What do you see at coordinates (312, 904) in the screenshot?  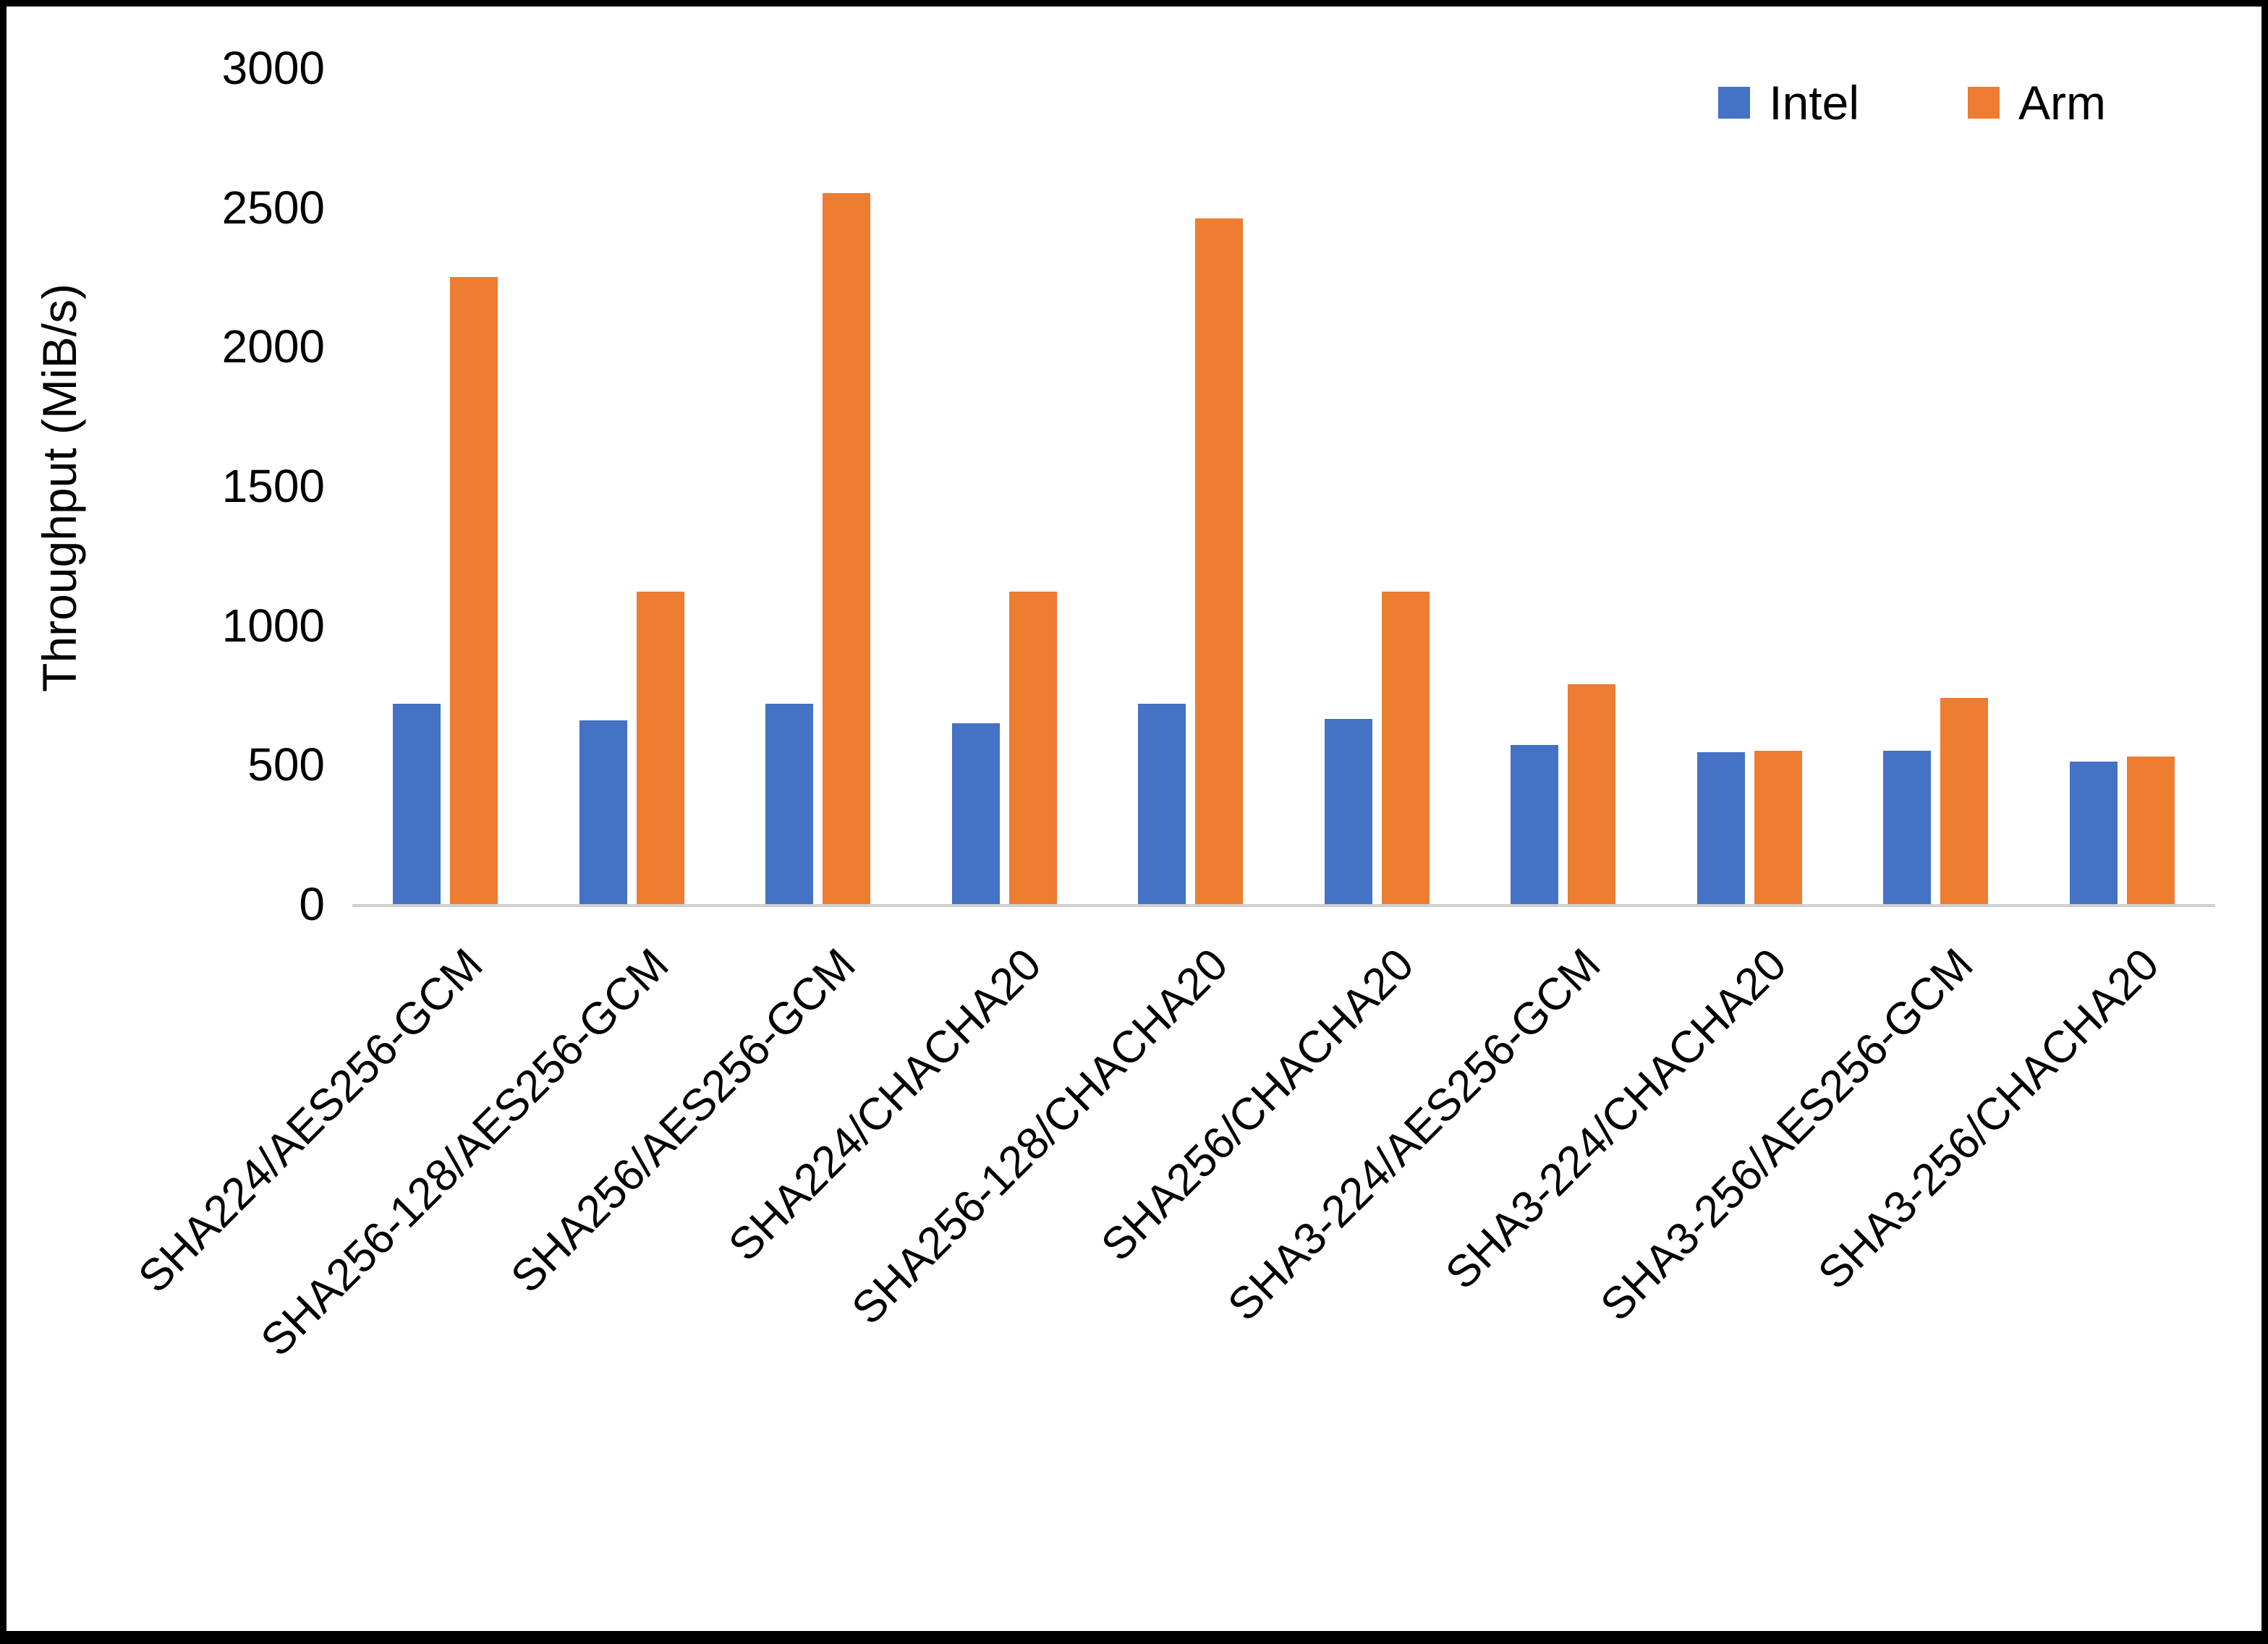 I see `y-tick-label: 0` at bounding box center [312, 904].